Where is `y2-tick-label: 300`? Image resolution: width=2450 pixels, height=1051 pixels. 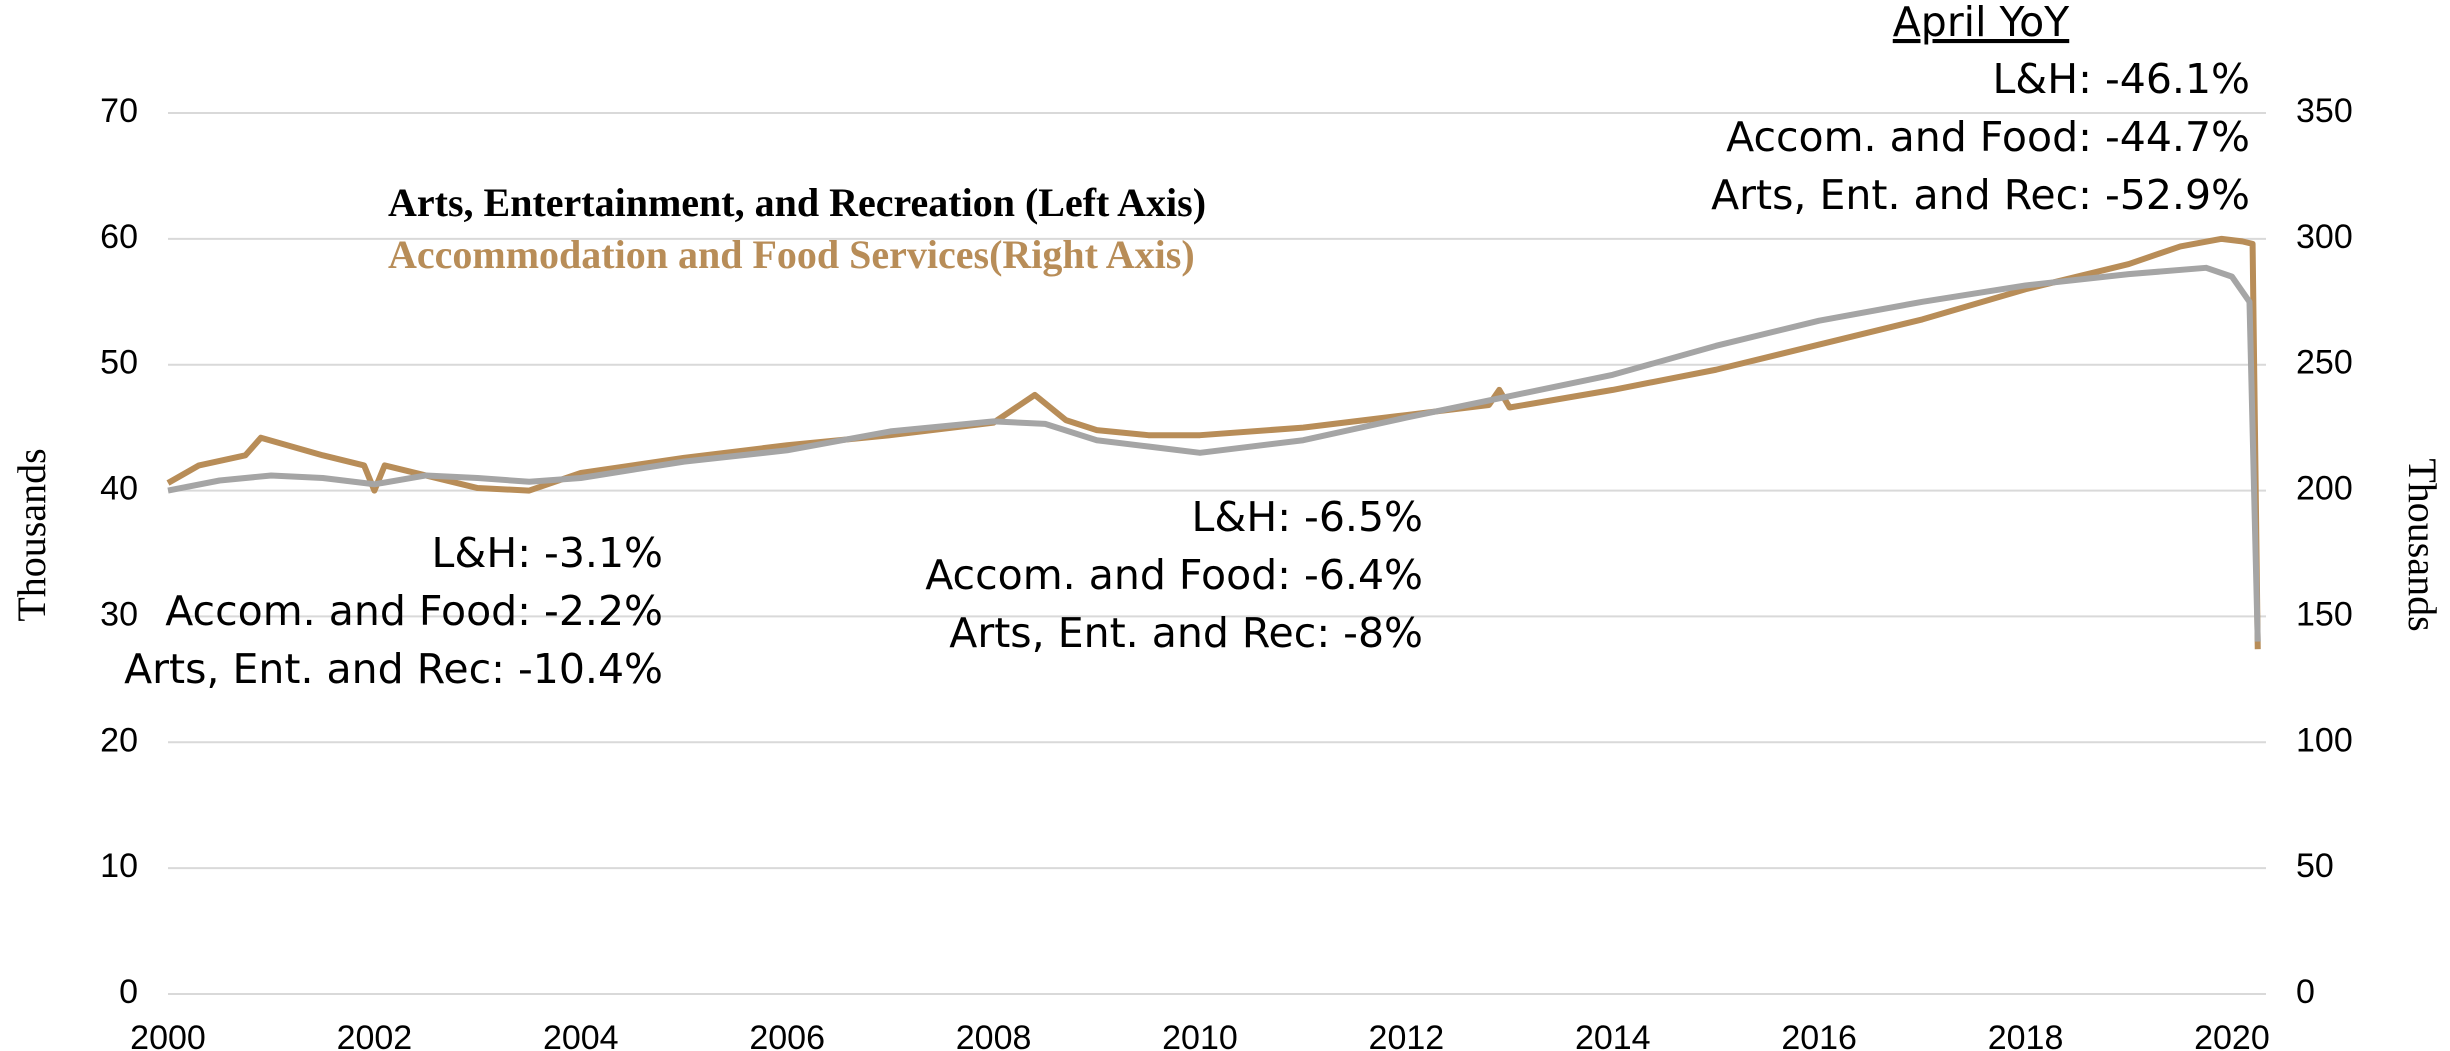
y2-tick-label: 300 is located at coordinates (2324, 237).